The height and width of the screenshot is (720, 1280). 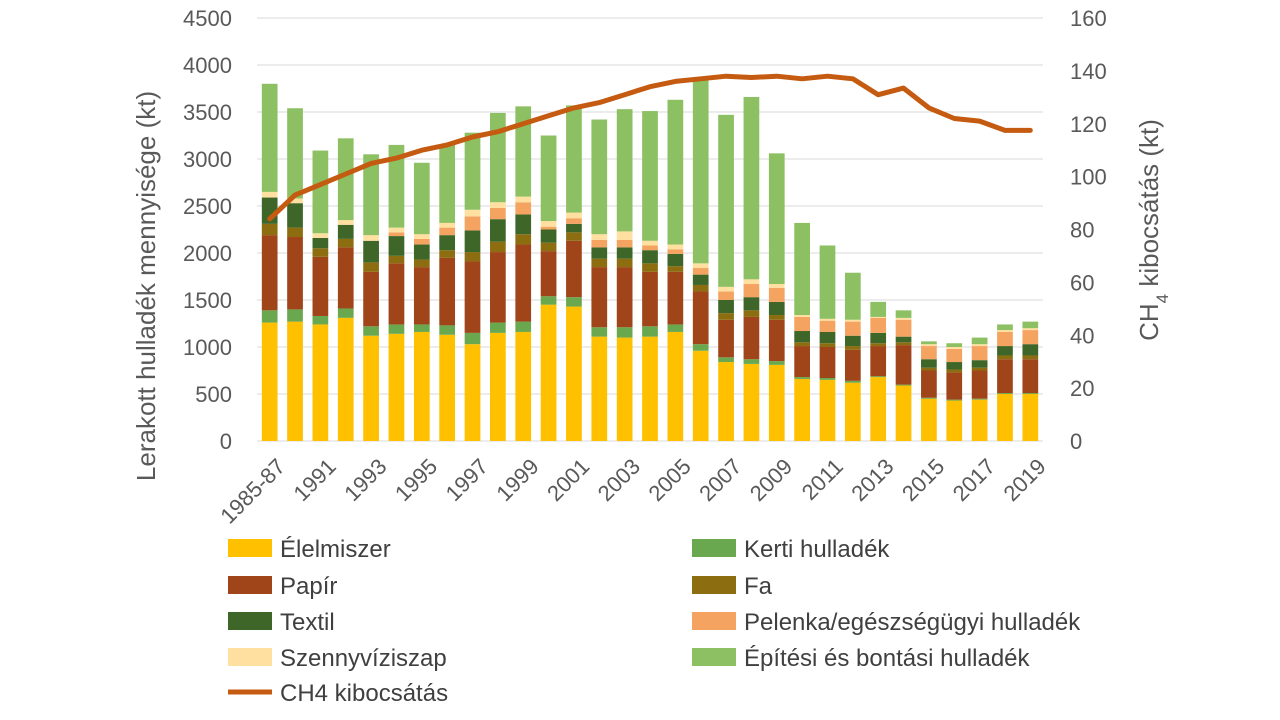 I want to click on right-tick-label: 140, so click(x=1088, y=71).